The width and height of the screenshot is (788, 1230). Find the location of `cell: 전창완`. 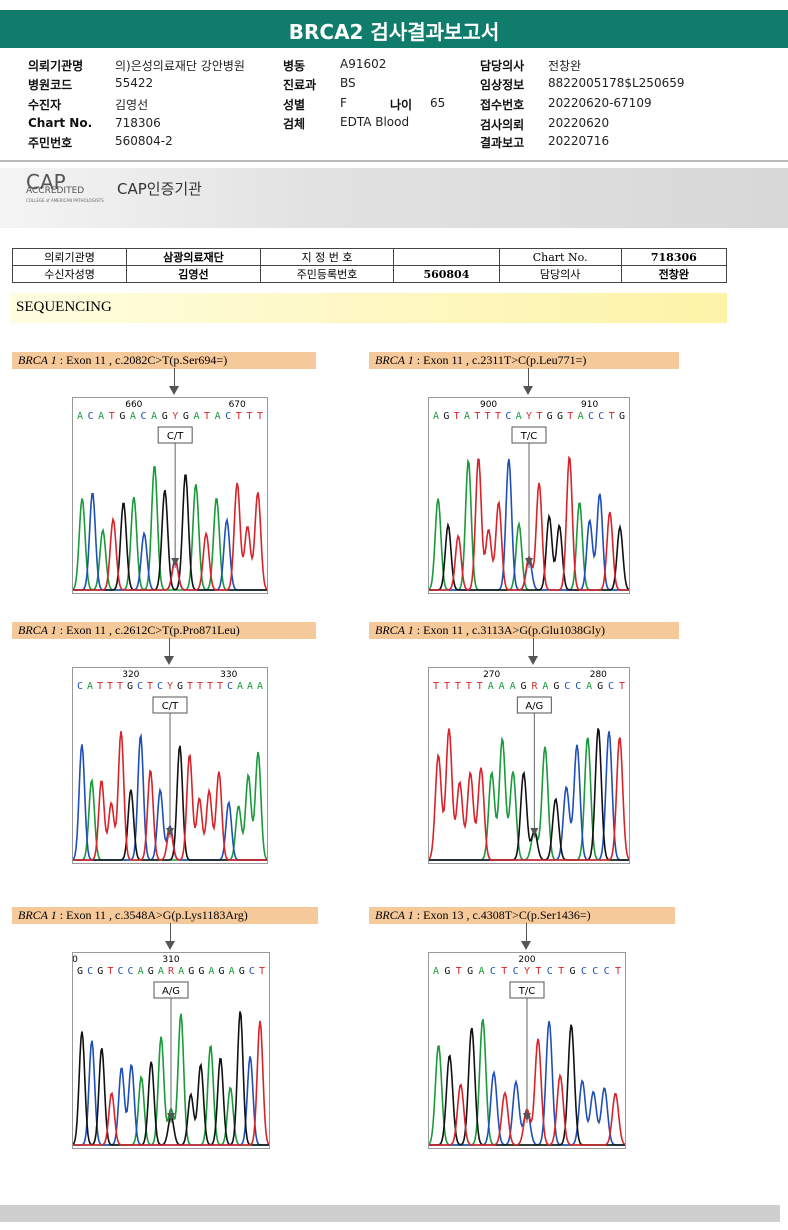

cell: 전창완 is located at coordinates (674, 274).